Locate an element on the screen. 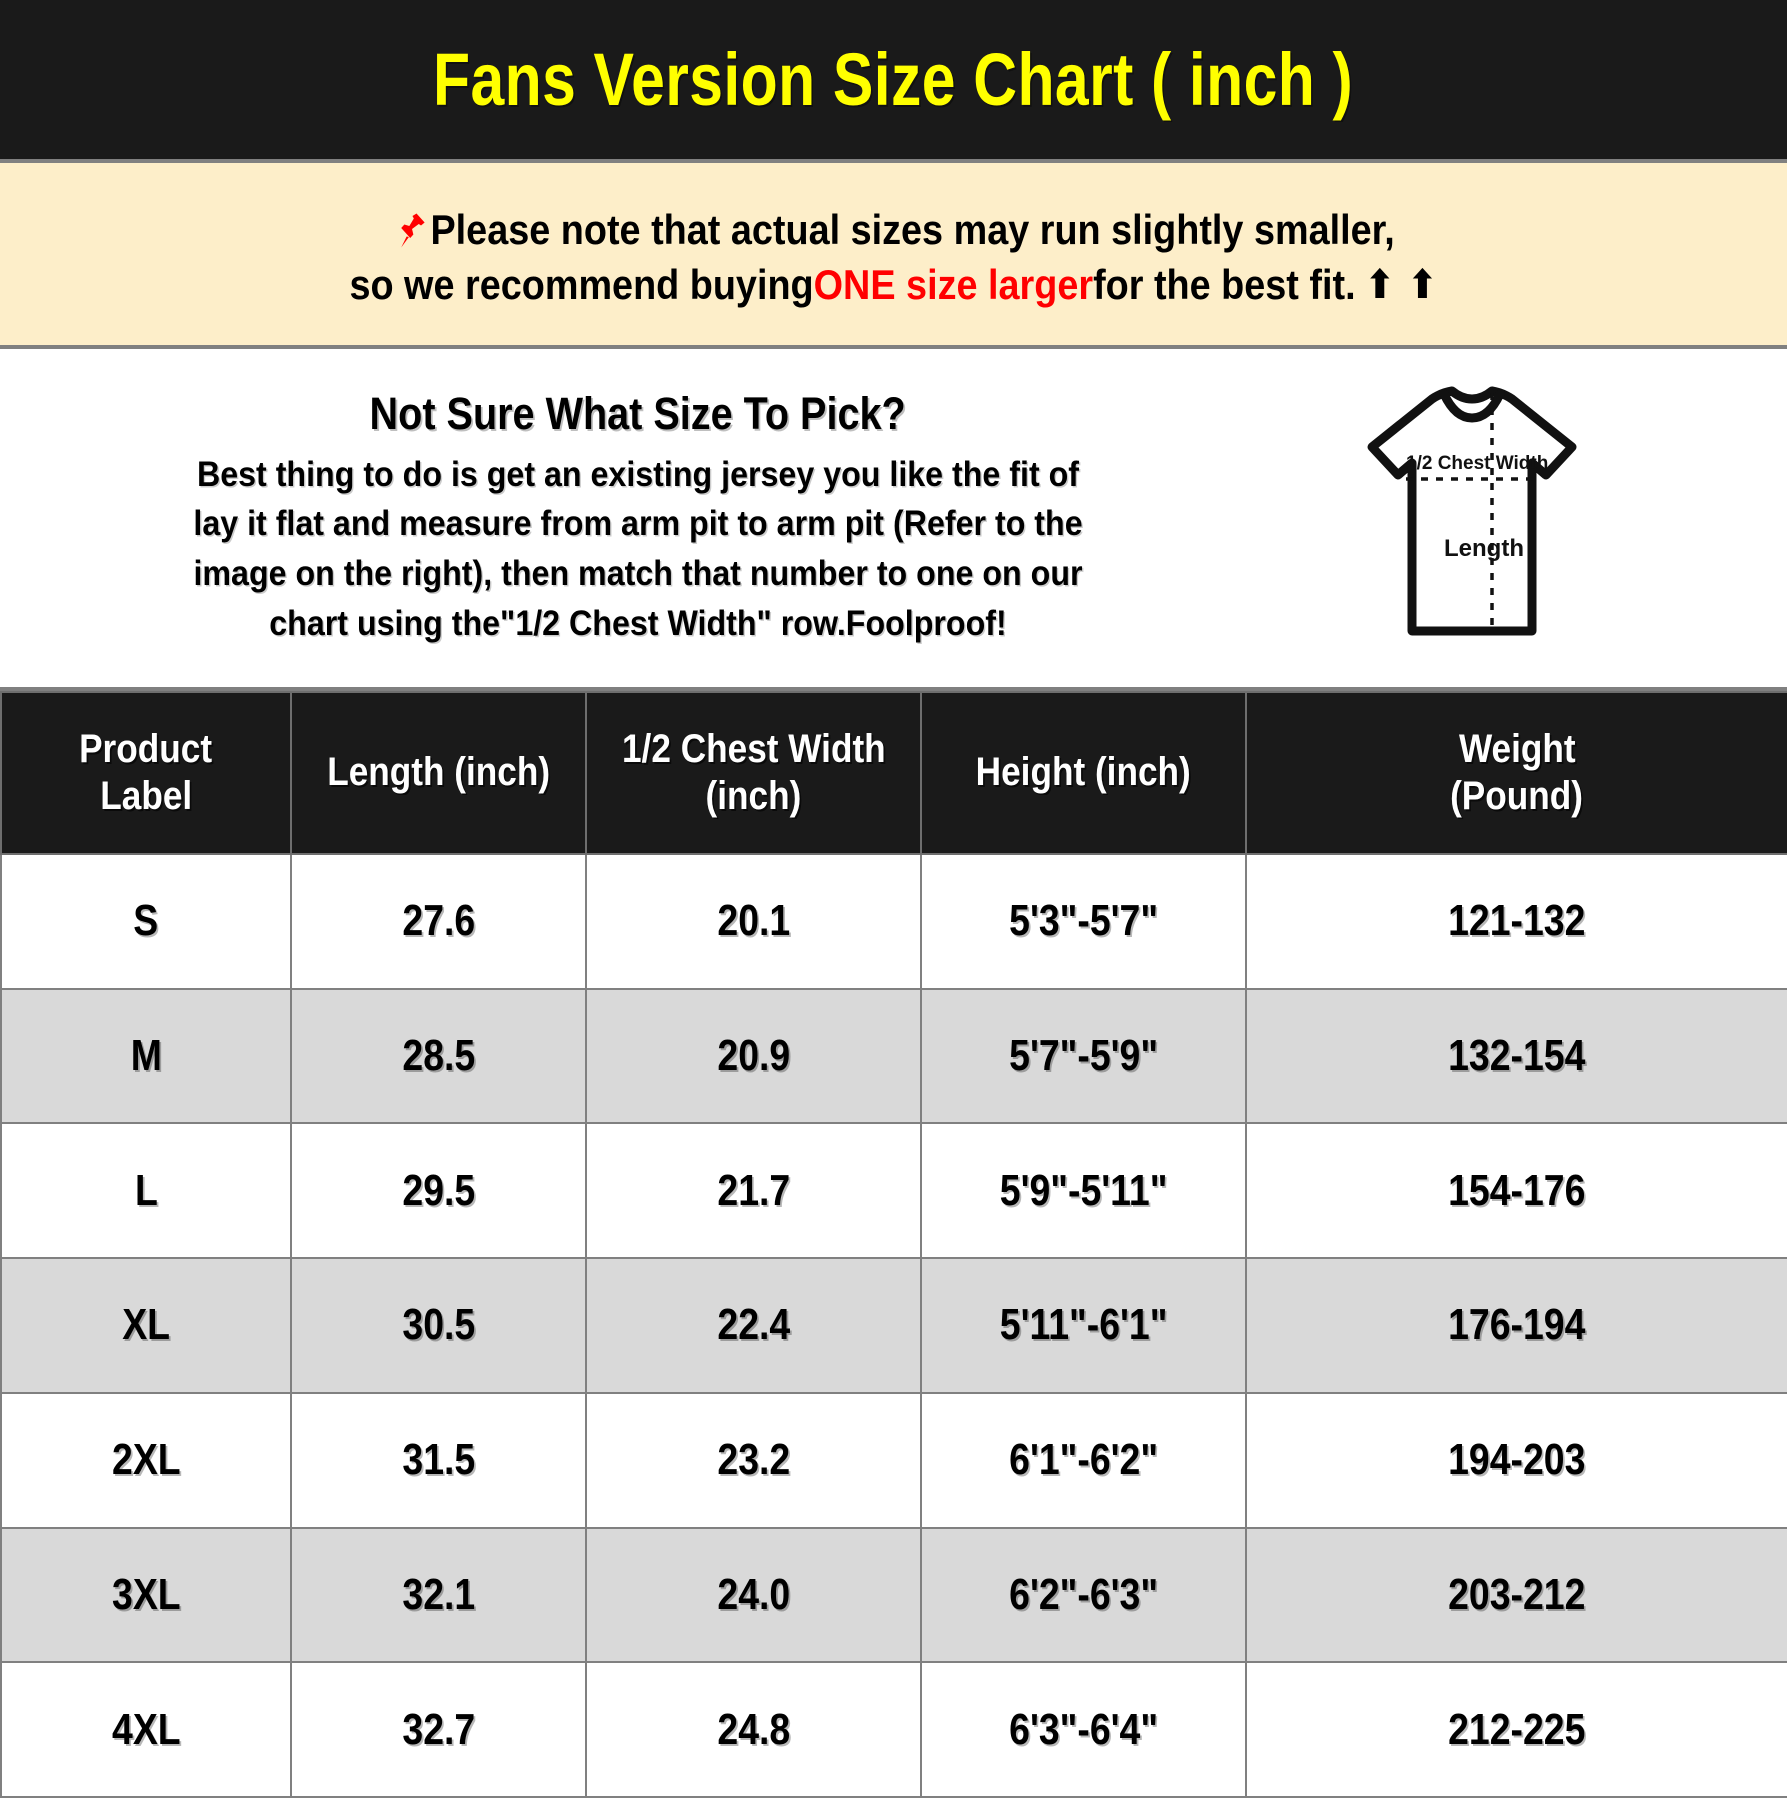 Image resolution: width=1787 pixels, height=1798 pixels. column-header-product-label: Product Label is located at coordinates (146, 773).